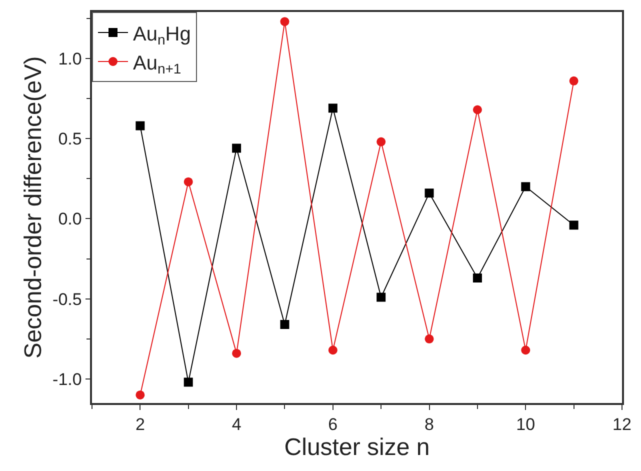  What do you see at coordinates (67, 379) in the screenshot?
I see `y-tick-label: -1.0` at bounding box center [67, 379].